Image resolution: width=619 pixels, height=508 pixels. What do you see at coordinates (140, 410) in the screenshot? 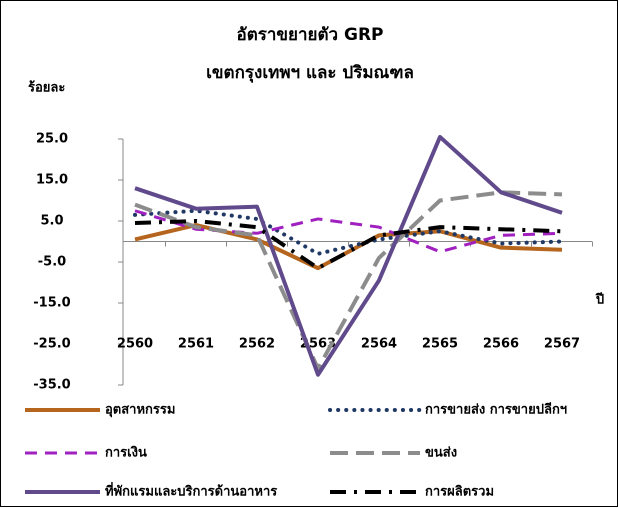
I see `legend-label: อุตสาหกรรม` at bounding box center [140, 410].